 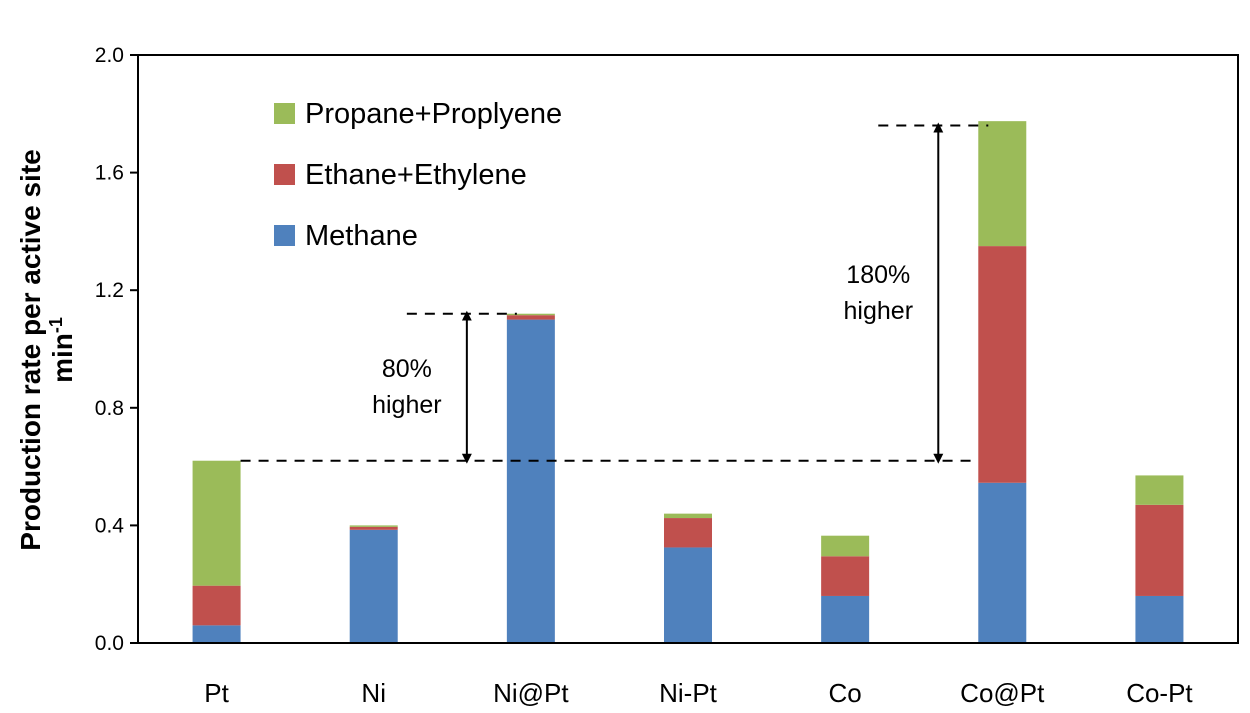 What do you see at coordinates (416, 175) in the screenshot?
I see `legend-label-ethane-ethylene: Ethane+Ethylene` at bounding box center [416, 175].